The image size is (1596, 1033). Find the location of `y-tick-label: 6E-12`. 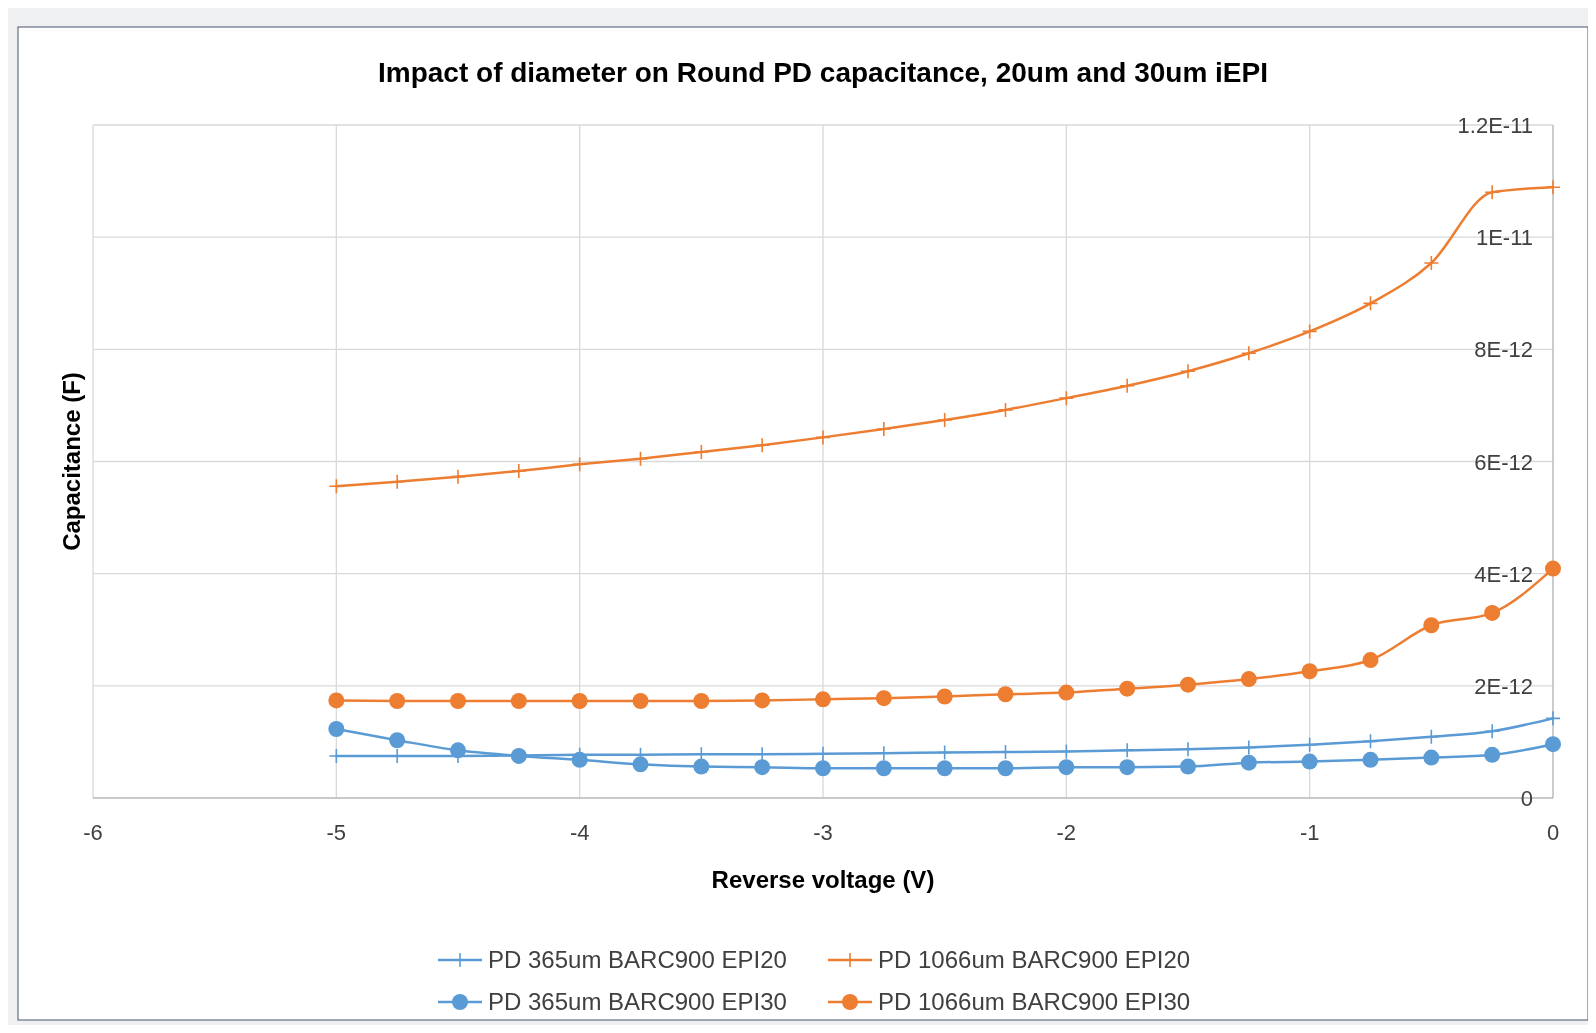

y-tick-label: 6E-12 is located at coordinates (1503, 462).